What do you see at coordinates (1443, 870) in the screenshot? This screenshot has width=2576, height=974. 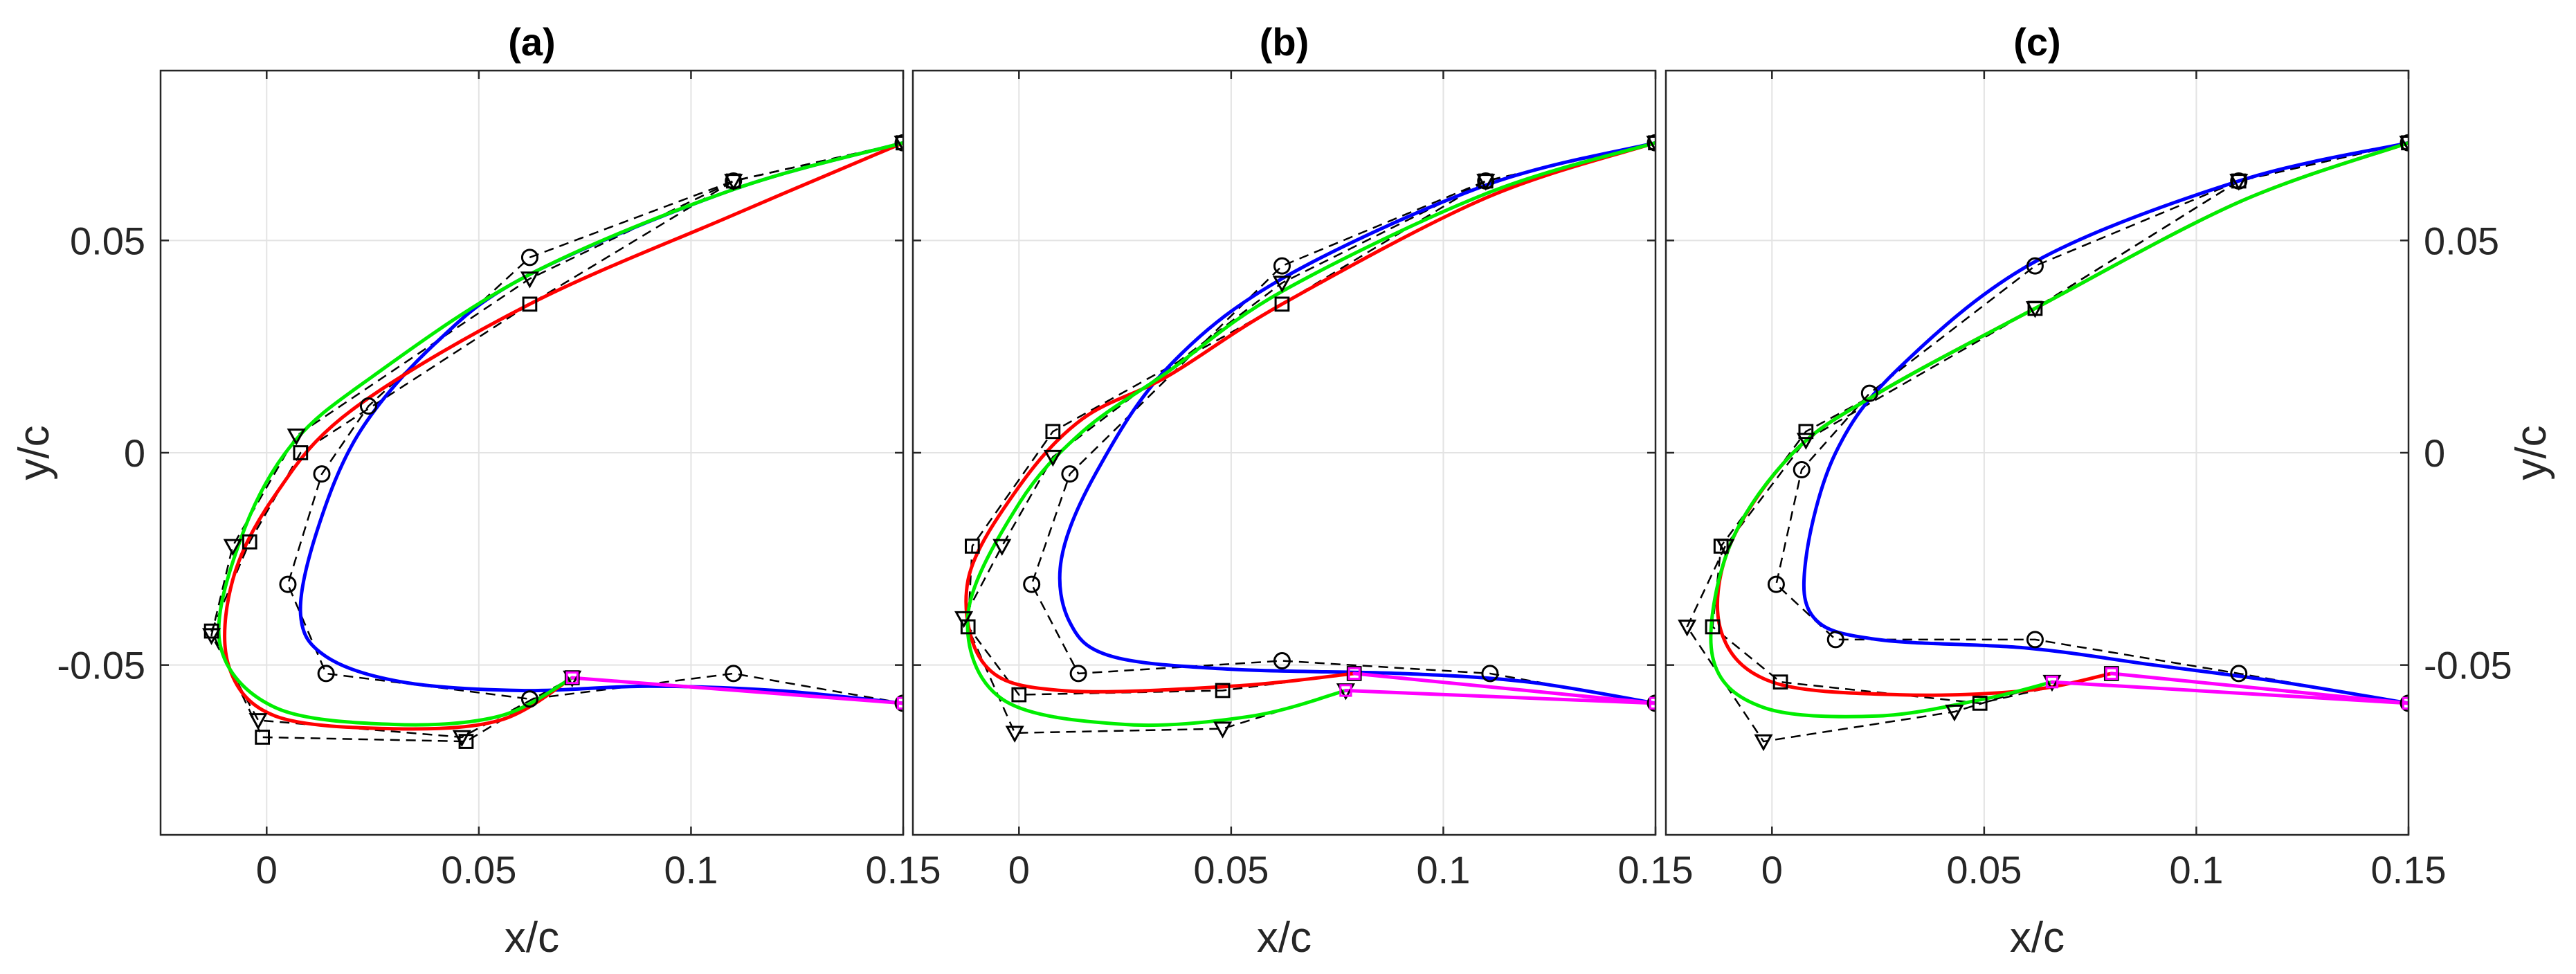 I see `x-tick-label: 0.1` at bounding box center [1443, 870].